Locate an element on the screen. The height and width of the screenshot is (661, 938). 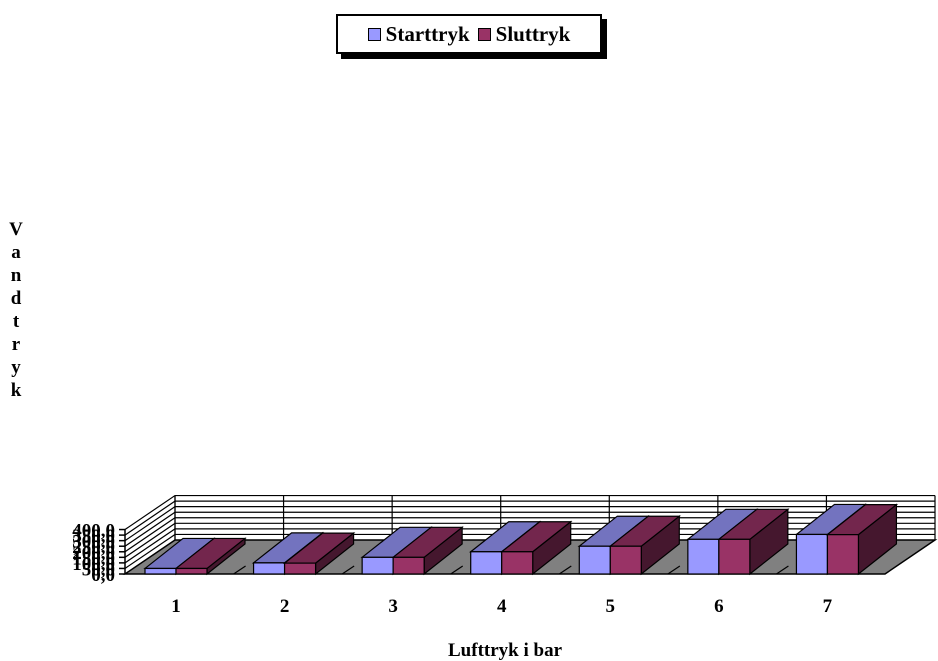
x-tick-label: 1 is located at coordinates (176, 606).